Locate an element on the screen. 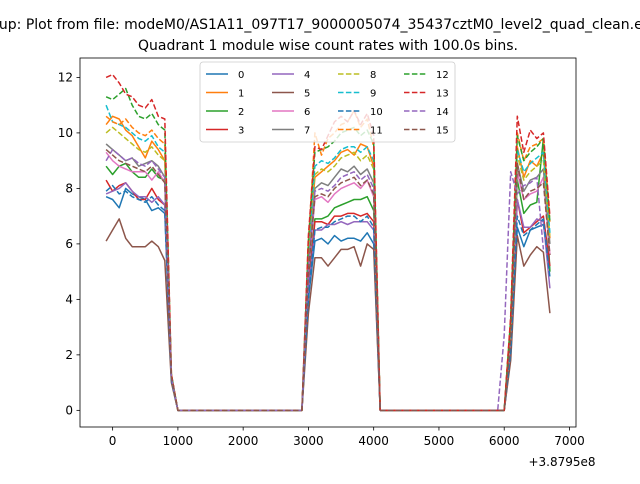  legend-label-10: 10 is located at coordinates (376, 112).